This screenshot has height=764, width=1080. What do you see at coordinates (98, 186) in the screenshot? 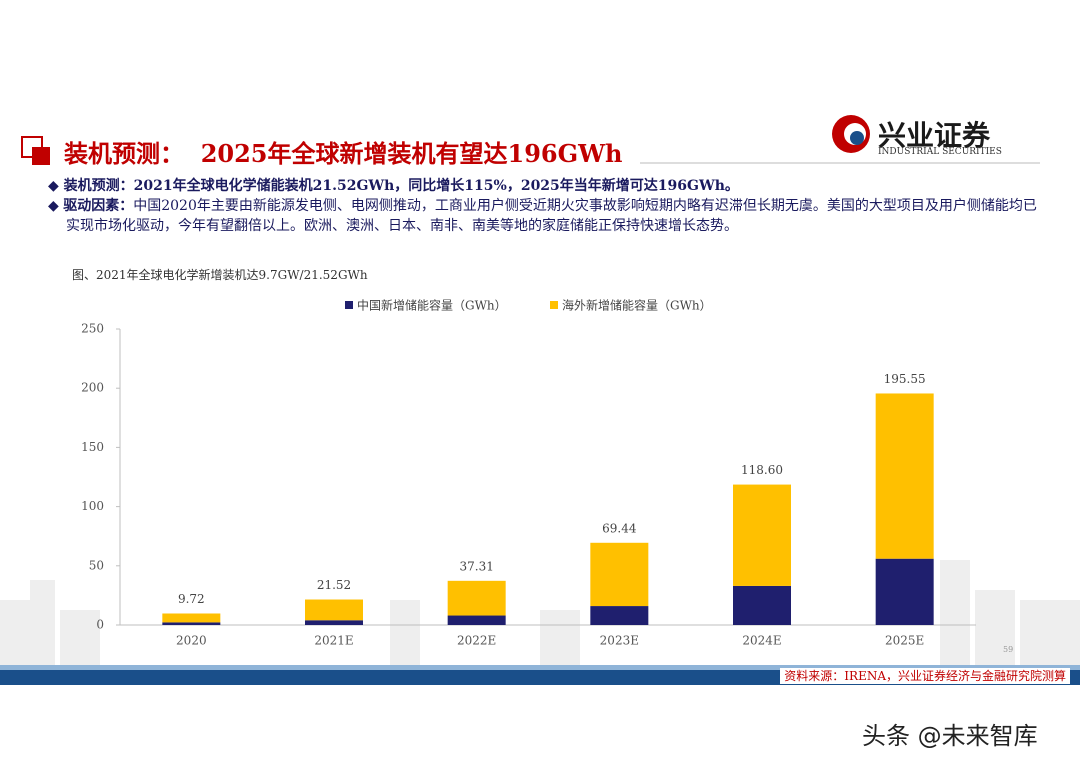
I see `bullet-label: 装机预测：` at bounding box center [98, 186].